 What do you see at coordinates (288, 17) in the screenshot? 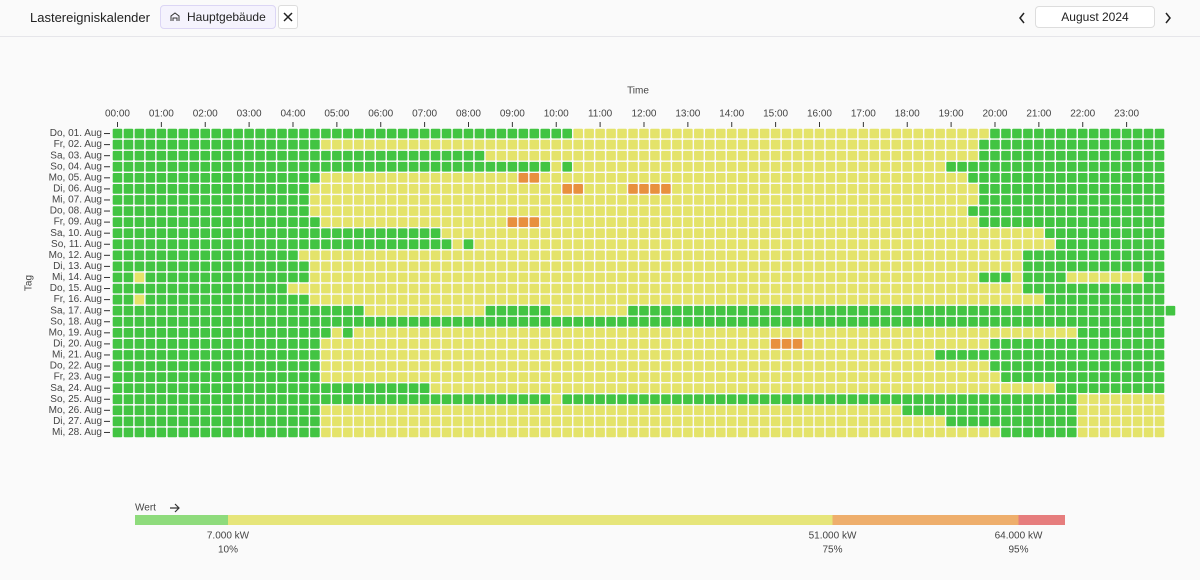
I see `remove-filter` at bounding box center [288, 17].